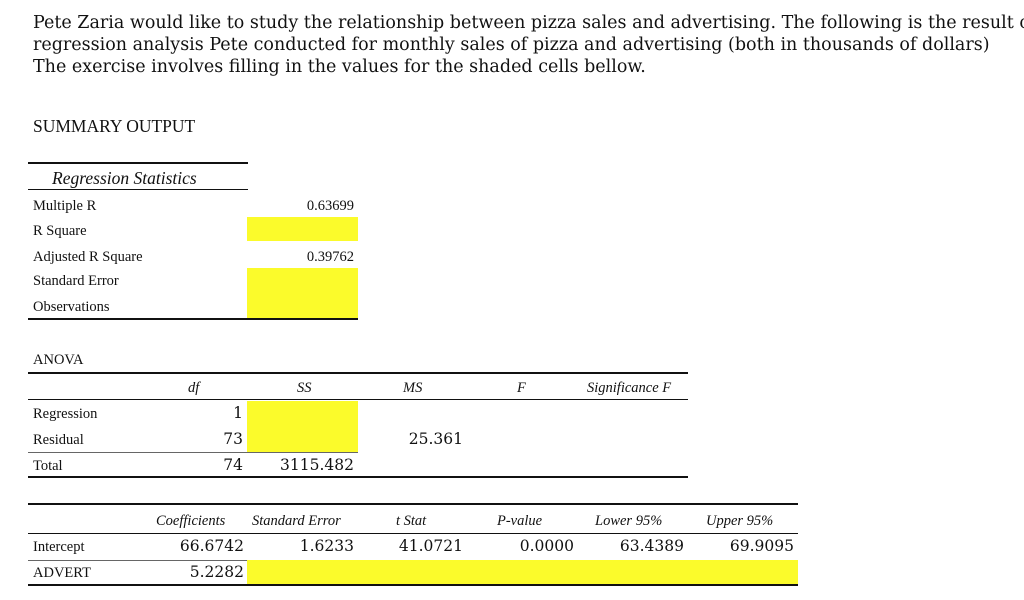 Image resolution: width=1024 pixels, height=600 pixels. I want to click on coef-header-rule, so click(413, 533).